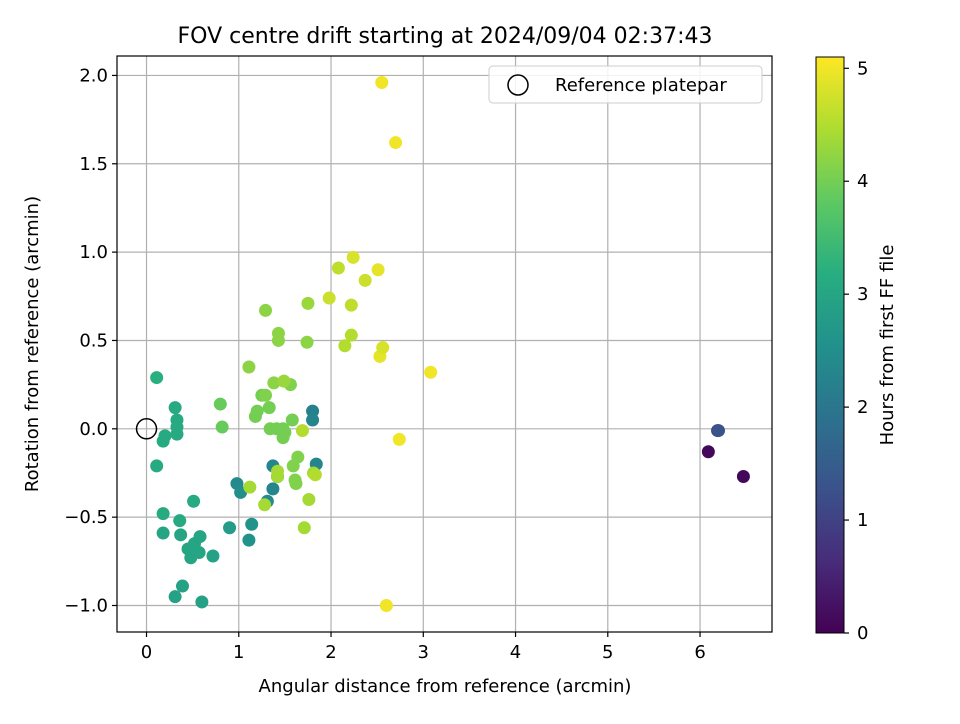  I want to click on colorbar-ticks: 0 1 2 3 4 5, so click(856, 351).